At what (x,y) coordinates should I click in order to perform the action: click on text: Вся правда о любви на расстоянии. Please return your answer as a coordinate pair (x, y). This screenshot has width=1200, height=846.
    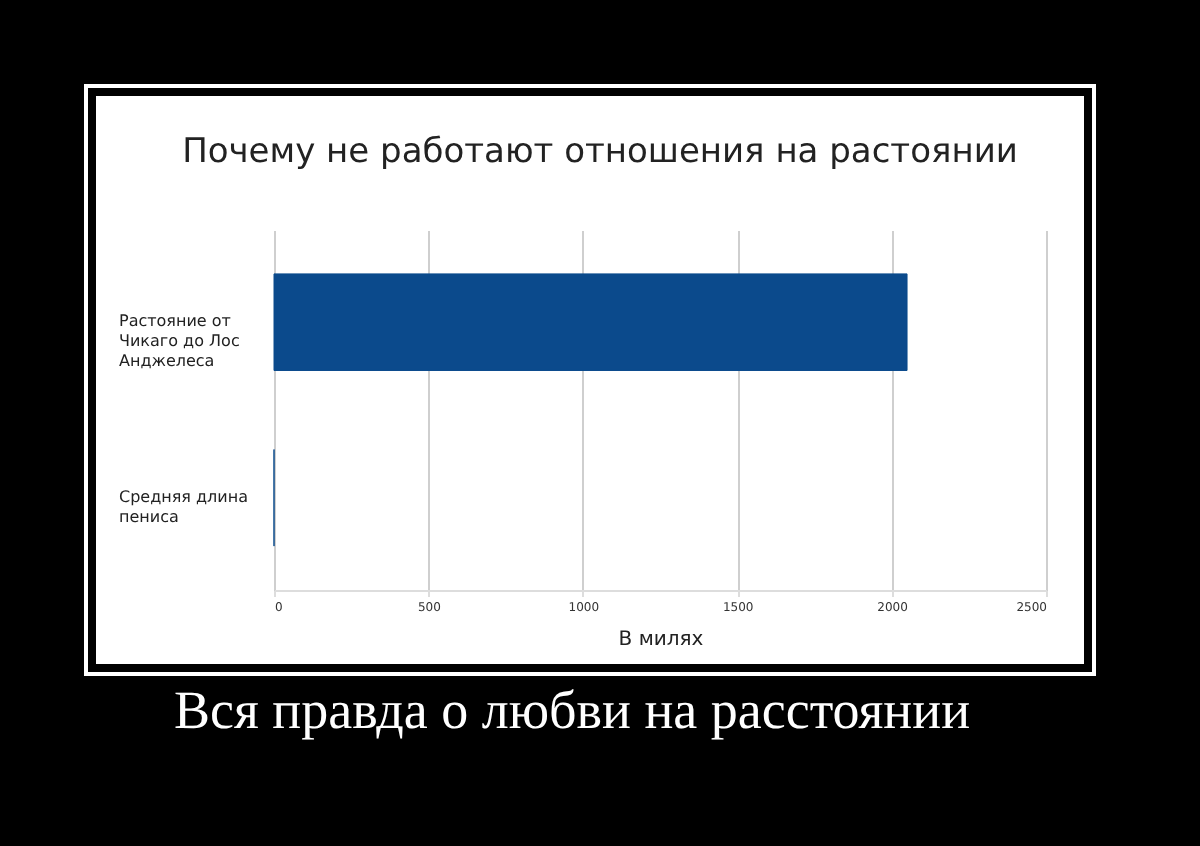
    Looking at the image, I should click on (572, 711).